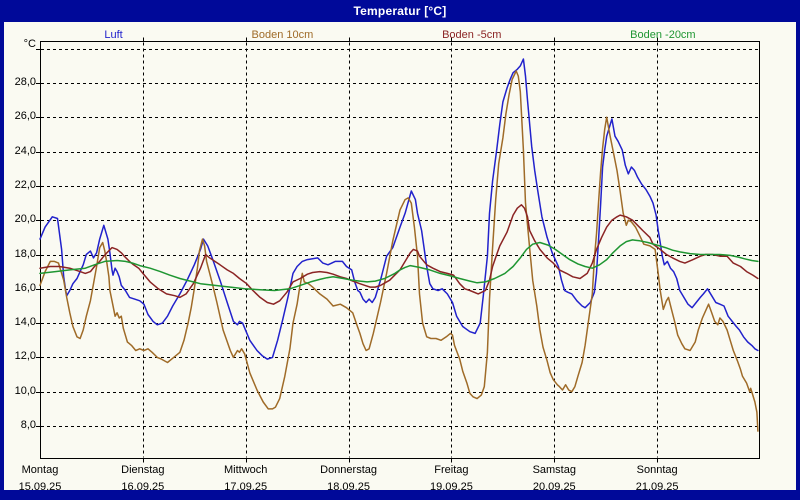 The height and width of the screenshot is (500, 800). What do you see at coordinates (28, 425) in the screenshot?
I see `y-axis-tick-label: 8,0` at bounding box center [28, 425].